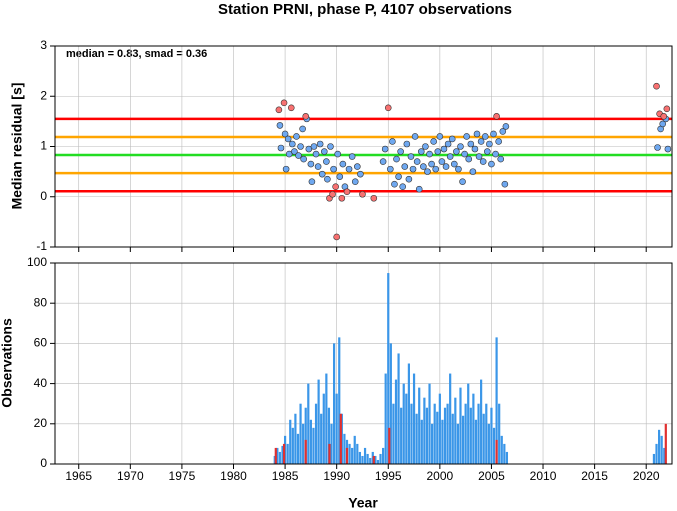 This screenshot has height=511, width=677. What do you see at coordinates (43, 146) in the screenshot?
I see `y-tick-label: 1` at bounding box center [43, 146].